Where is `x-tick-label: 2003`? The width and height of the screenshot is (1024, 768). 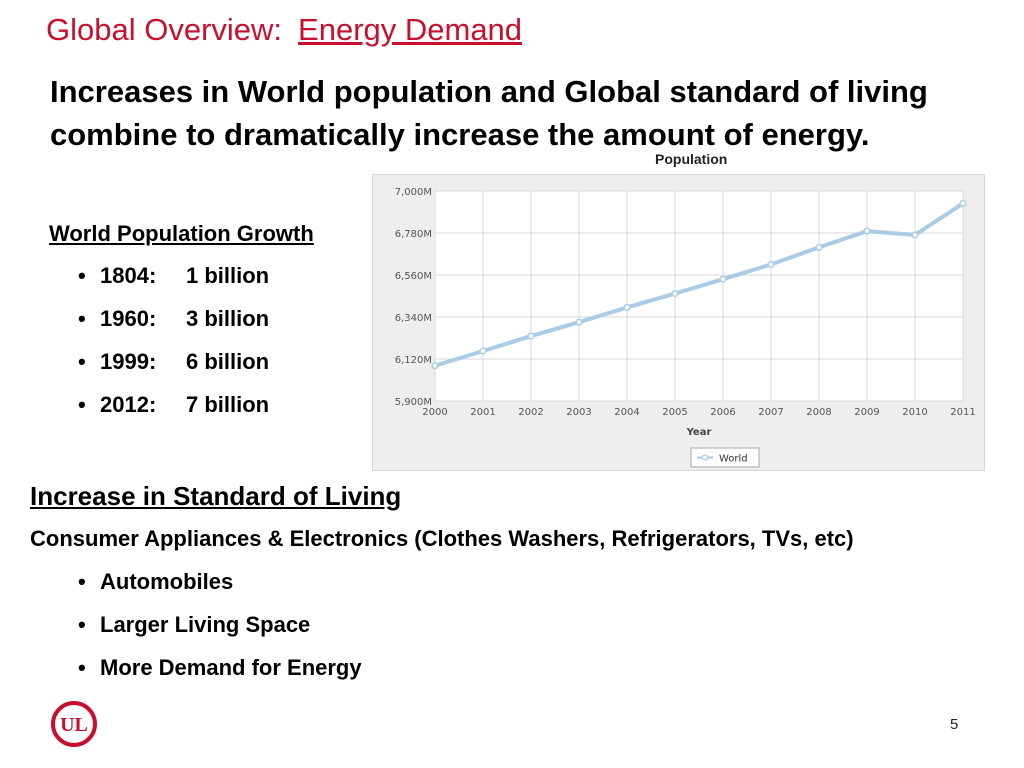
x-tick-label: 2003 is located at coordinates (578, 412).